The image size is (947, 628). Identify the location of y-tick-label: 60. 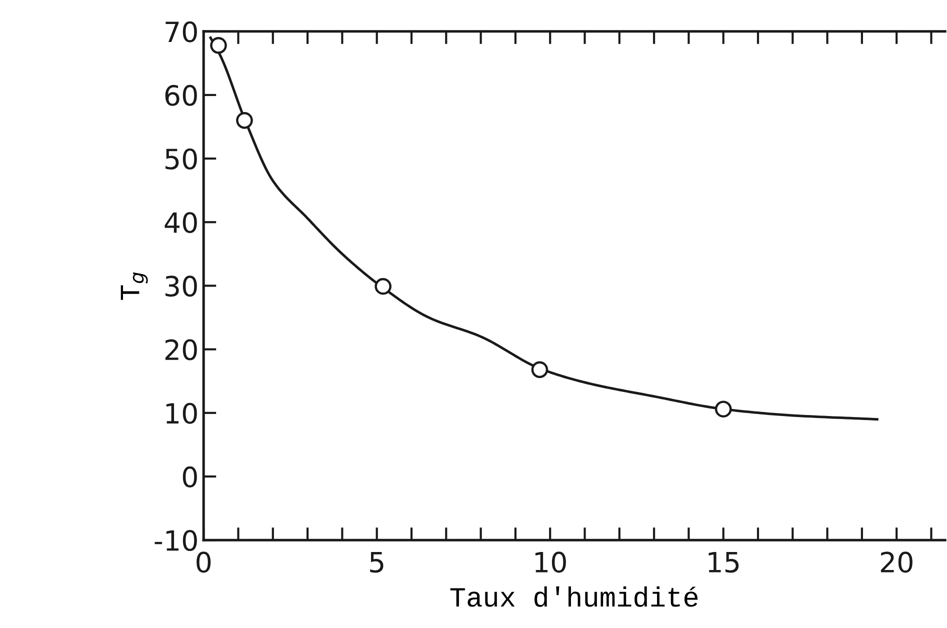
(181, 95).